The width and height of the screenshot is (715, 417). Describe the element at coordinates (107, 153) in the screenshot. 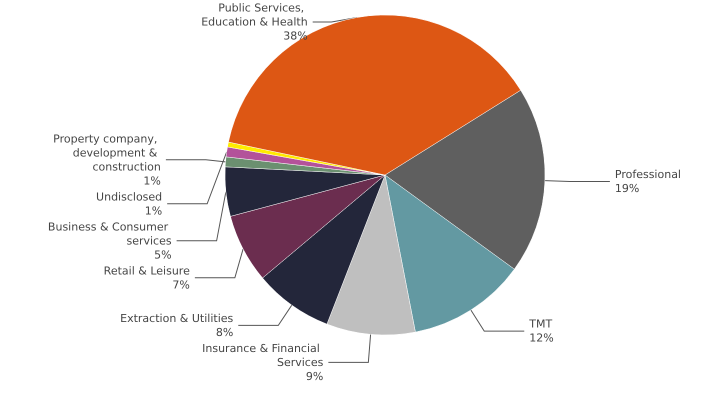

I see `slice-label: Property company, development & construction` at that location.